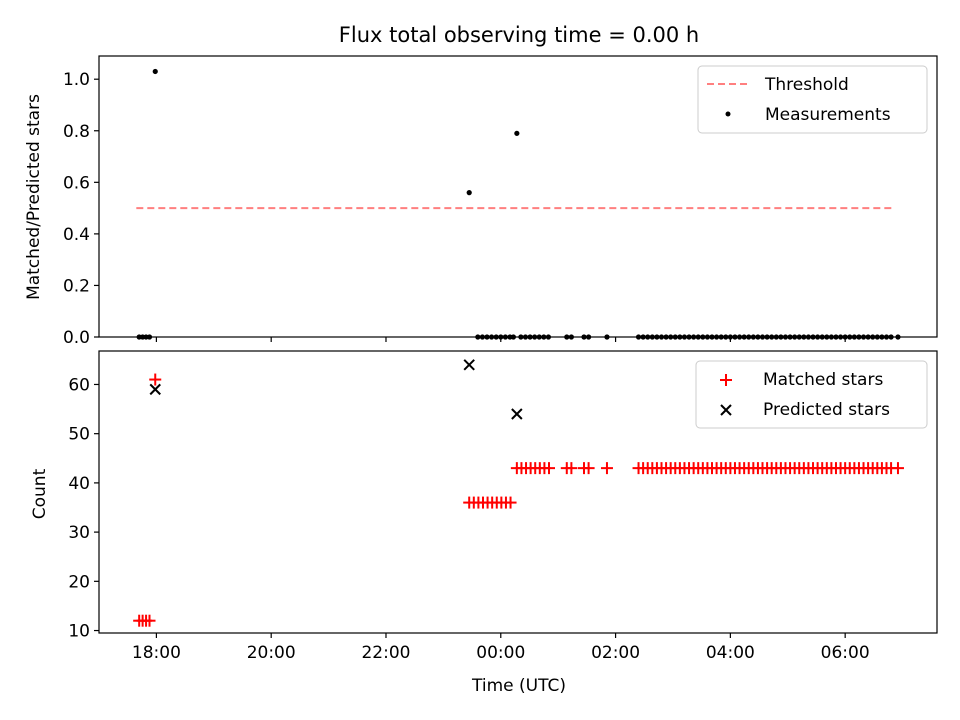 Image resolution: width=960 pixels, height=720 pixels. What do you see at coordinates (76, 132) in the screenshot?
I see `top-y-tick-label: 0.8` at bounding box center [76, 132].